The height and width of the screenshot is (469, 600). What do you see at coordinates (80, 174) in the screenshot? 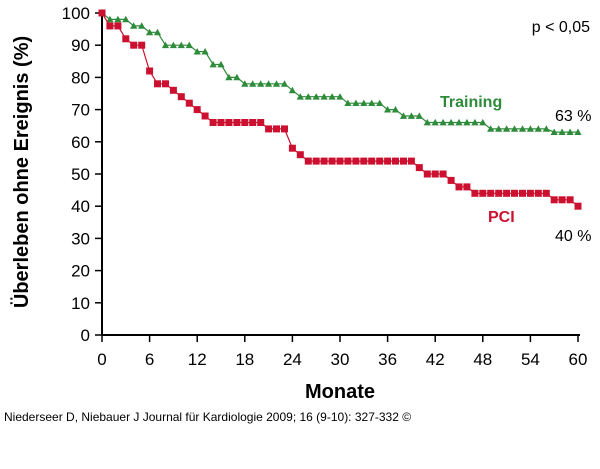
I see `y-tick-label: 50` at bounding box center [80, 174].